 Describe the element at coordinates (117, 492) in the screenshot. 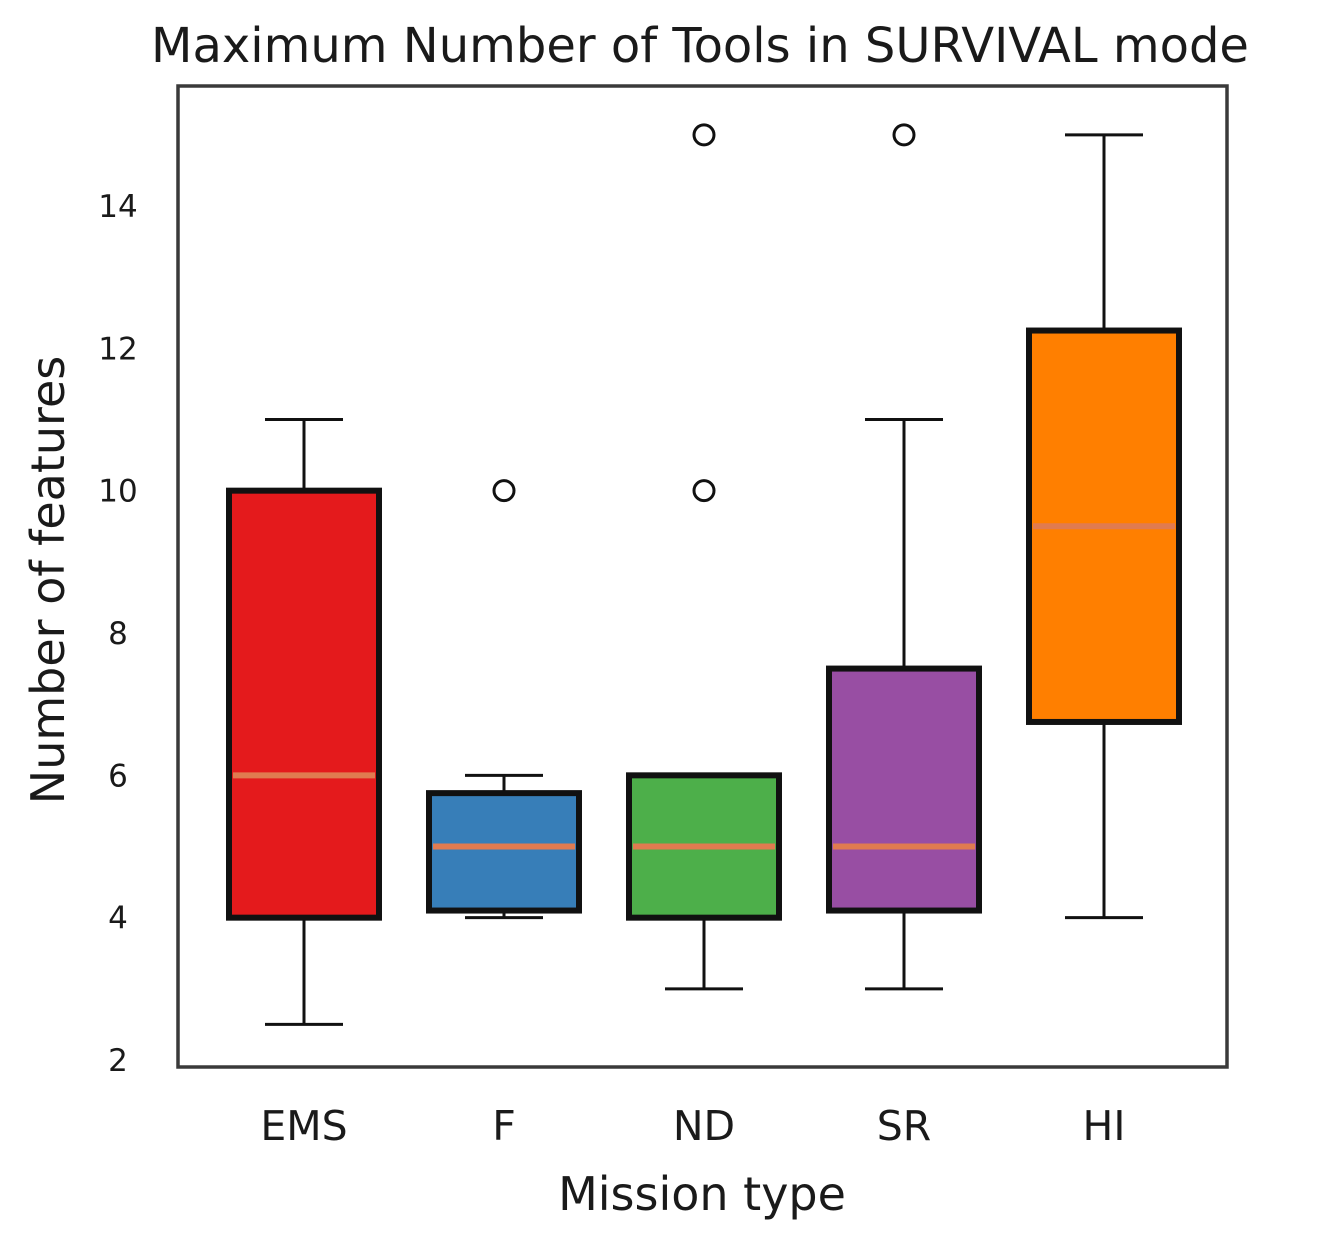

I see `y-tick-label: 10` at that location.